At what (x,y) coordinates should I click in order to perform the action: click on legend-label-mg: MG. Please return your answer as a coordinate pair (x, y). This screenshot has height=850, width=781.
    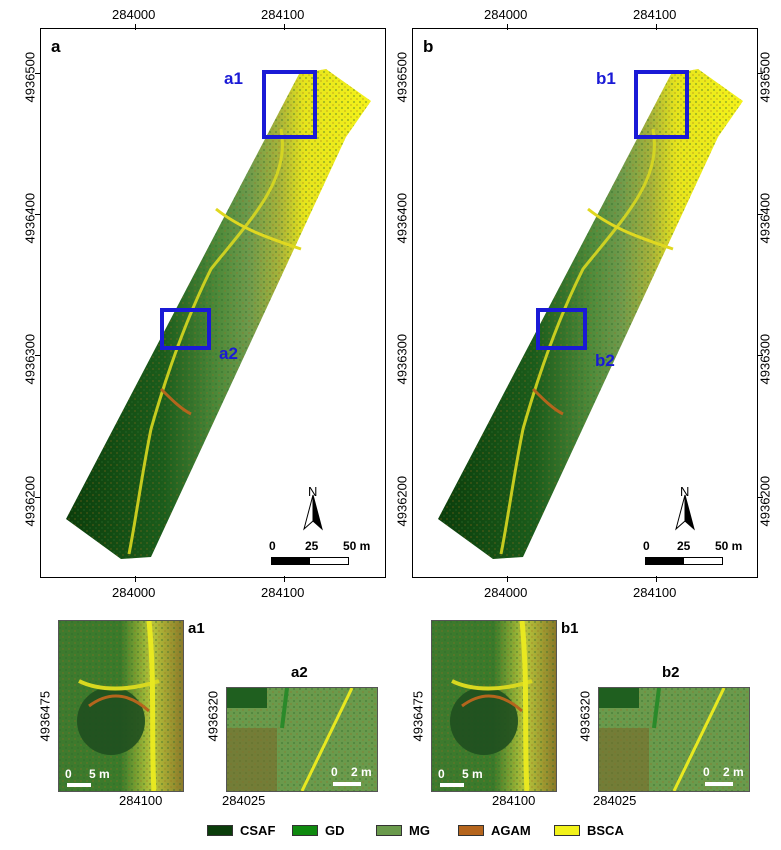
    Looking at the image, I should click on (419, 830).